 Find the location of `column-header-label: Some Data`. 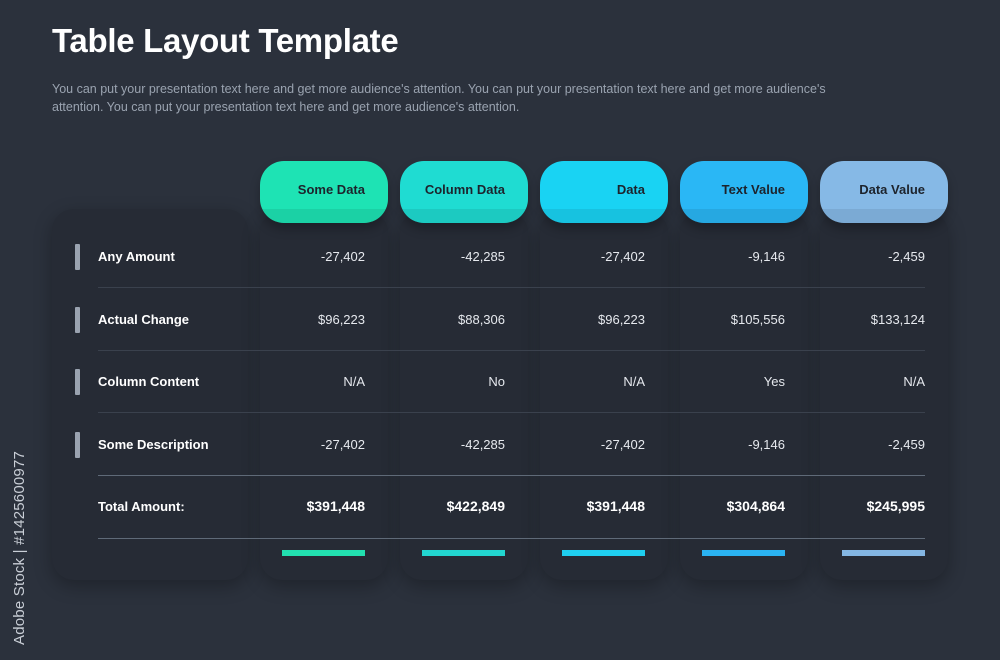

column-header-label: Some Data is located at coordinates (331, 189).